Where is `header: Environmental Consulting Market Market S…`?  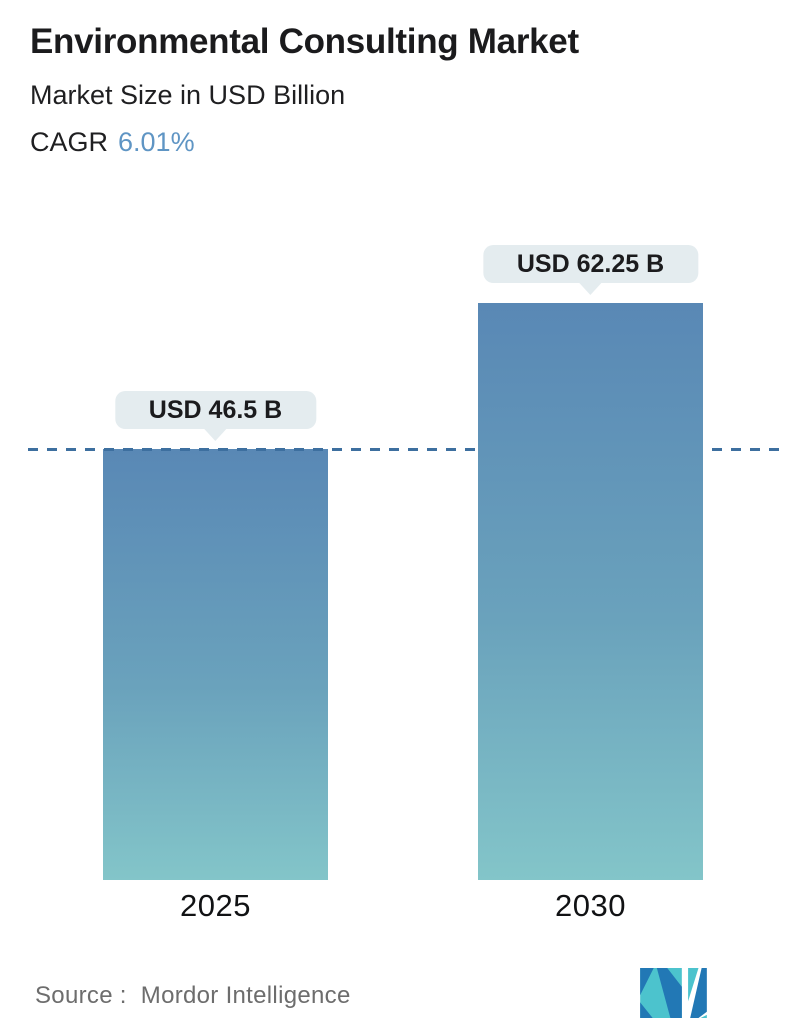 header: Environmental Consulting Market Market S… is located at coordinates (304, 90).